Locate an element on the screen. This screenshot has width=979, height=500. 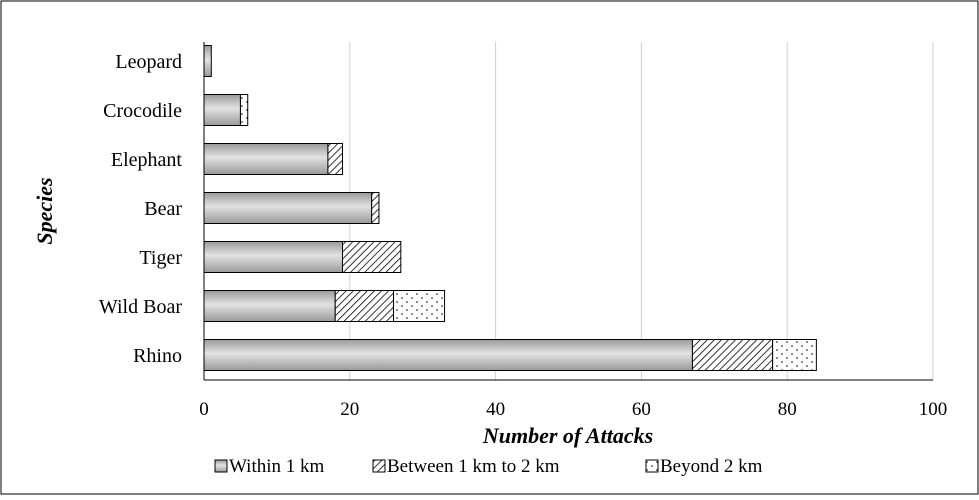
x-tick-label-40: 40 is located at coordinates (495, 409).